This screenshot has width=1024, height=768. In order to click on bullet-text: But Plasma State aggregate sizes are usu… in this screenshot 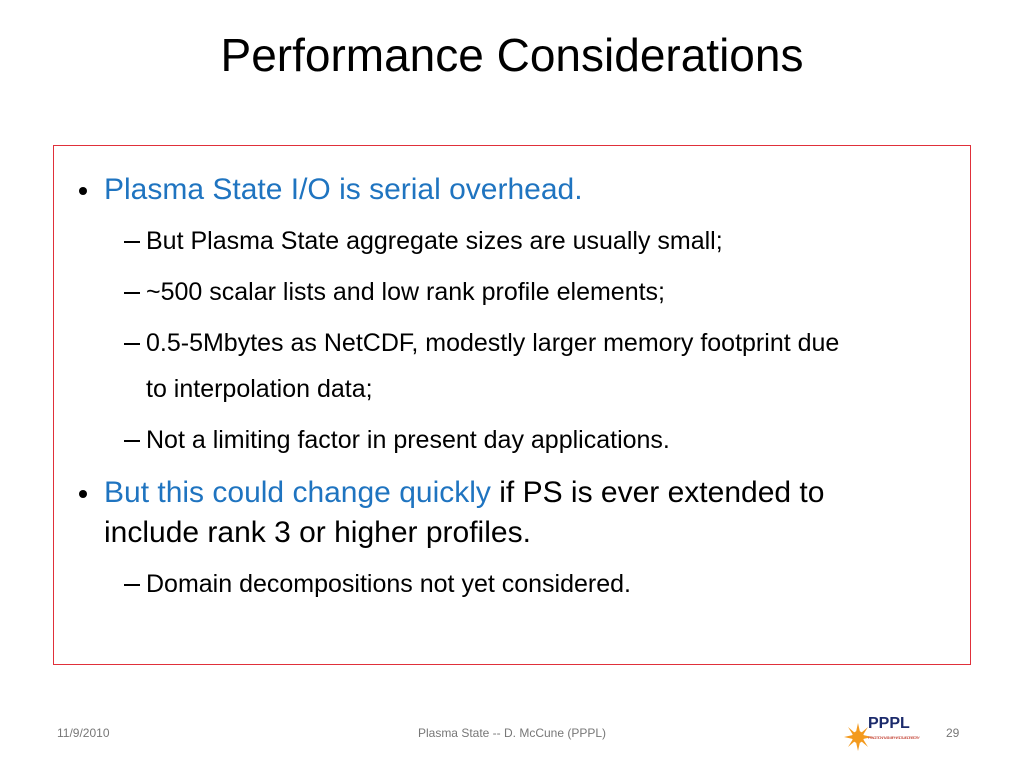, I will do `click(434, 241)`.